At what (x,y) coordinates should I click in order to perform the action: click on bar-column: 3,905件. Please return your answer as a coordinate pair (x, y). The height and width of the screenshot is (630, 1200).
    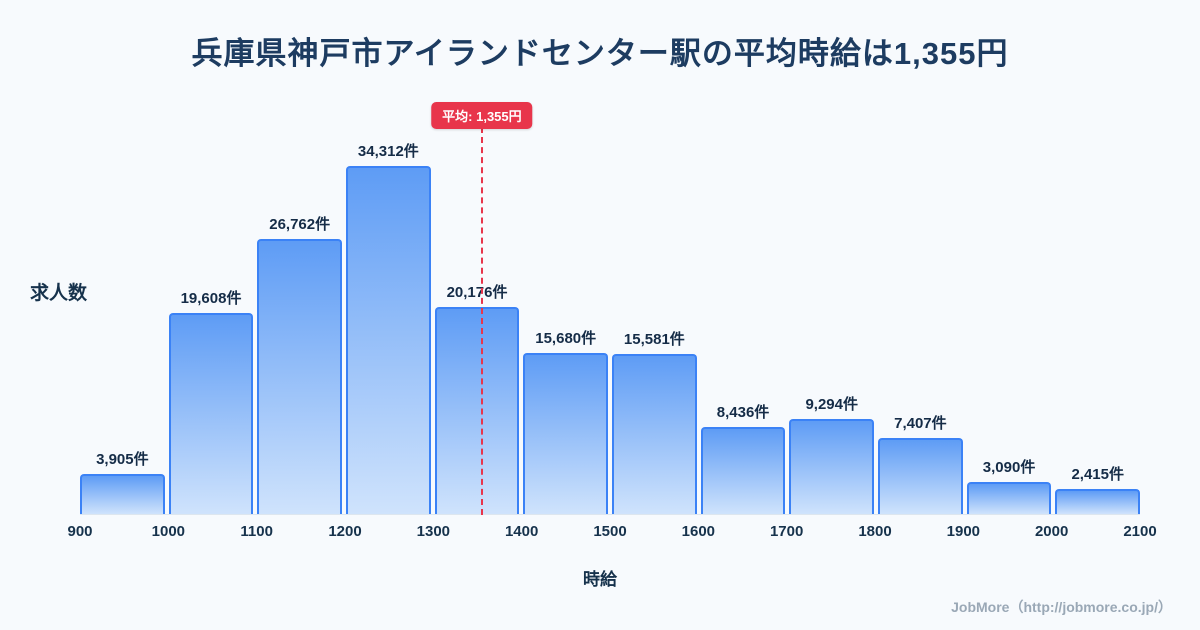
    Looking at the image, I should click on (122, 327).